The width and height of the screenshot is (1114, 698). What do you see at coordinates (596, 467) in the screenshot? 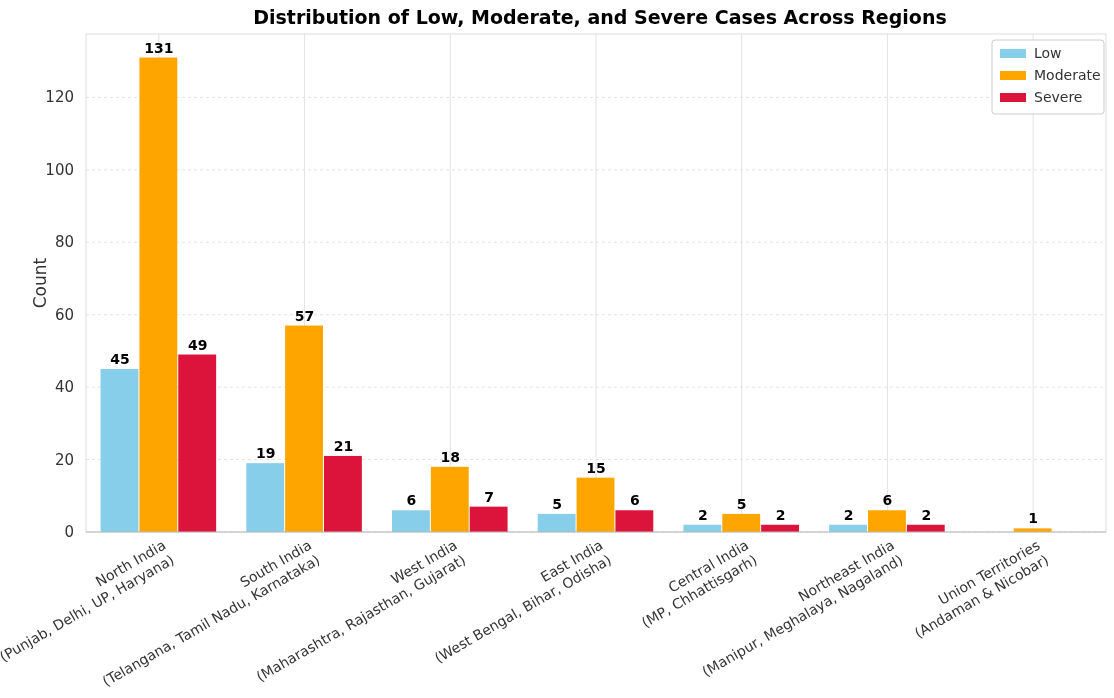
I see `data-label: 15` at bounding box center [596, 467].